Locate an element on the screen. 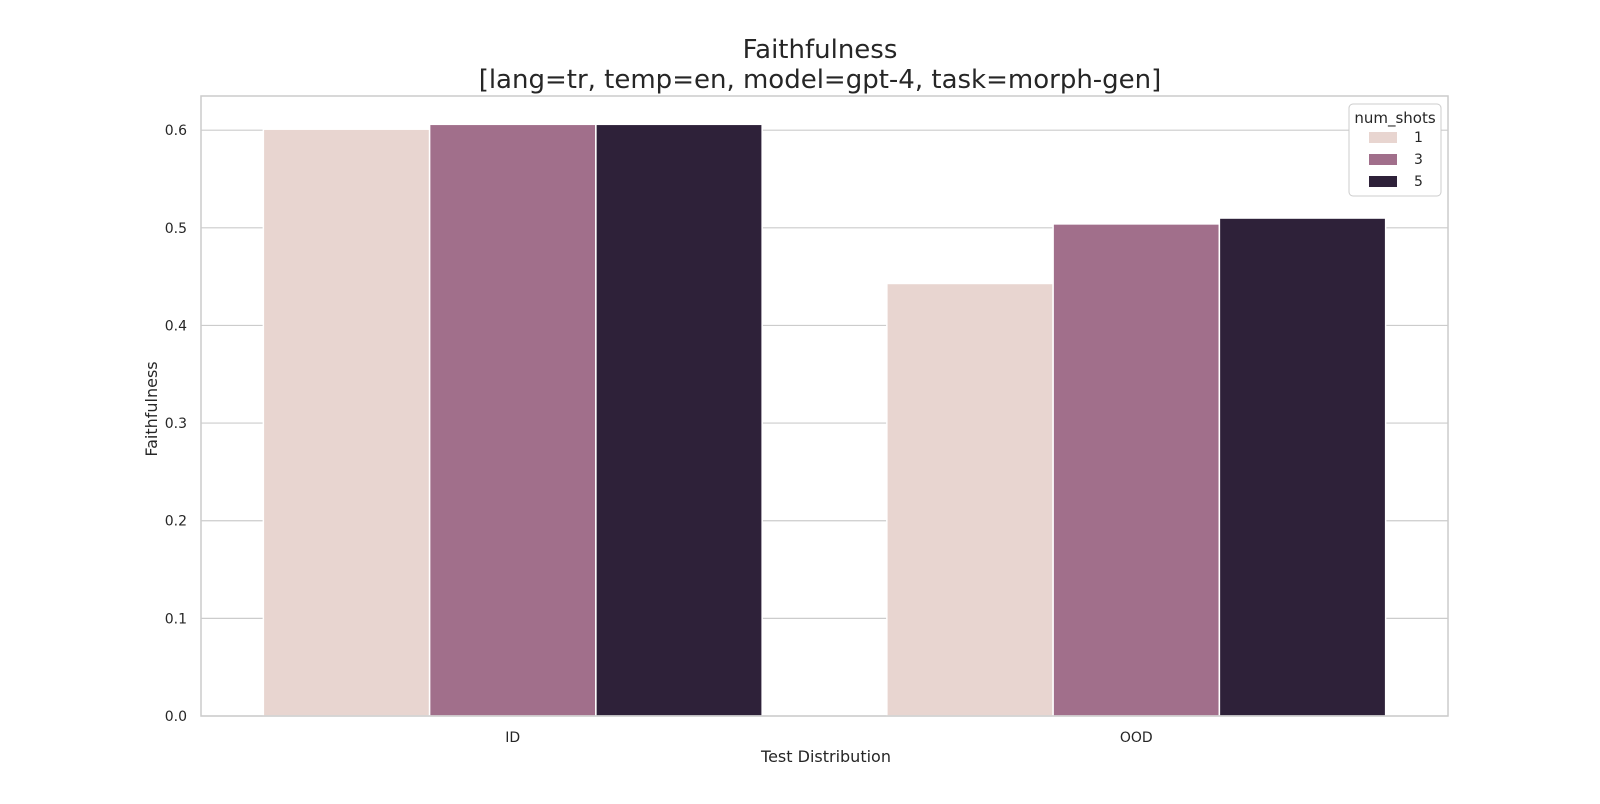 Image resolution: width=1600 pixels, height=804 pixels. x-axis-label: Test Distribution is located at coordinates (825, 756).